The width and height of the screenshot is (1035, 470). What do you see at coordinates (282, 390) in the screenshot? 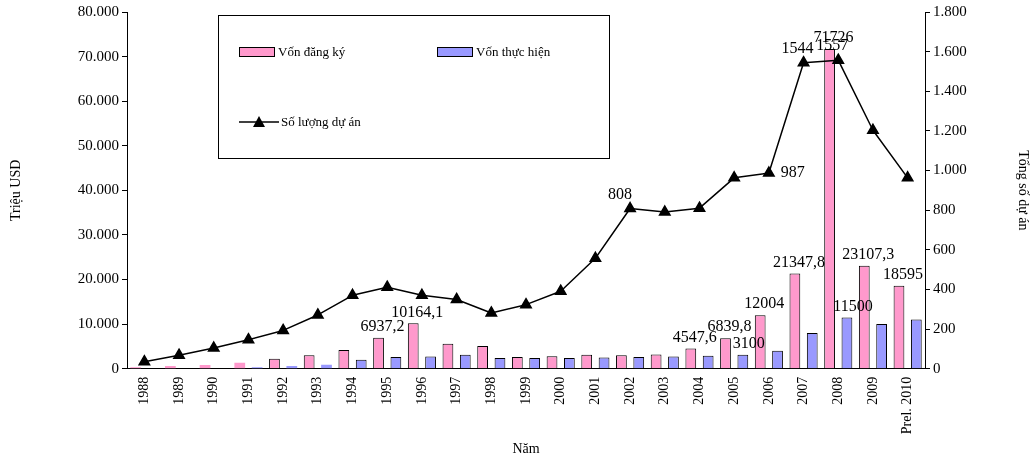
I see `x-tick-label: 1992` at bounding box center [282, 390].